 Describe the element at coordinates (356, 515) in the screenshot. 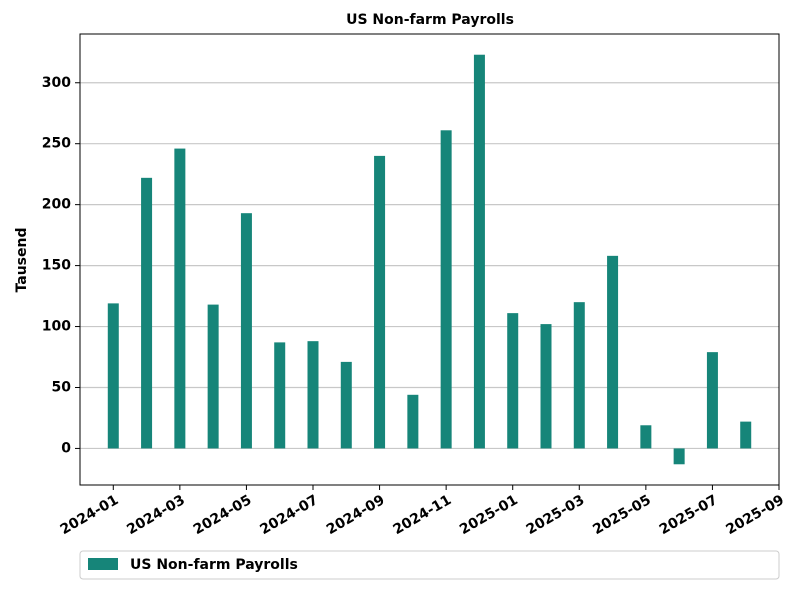

I see `x-tick-label: 2024-09` at that location.